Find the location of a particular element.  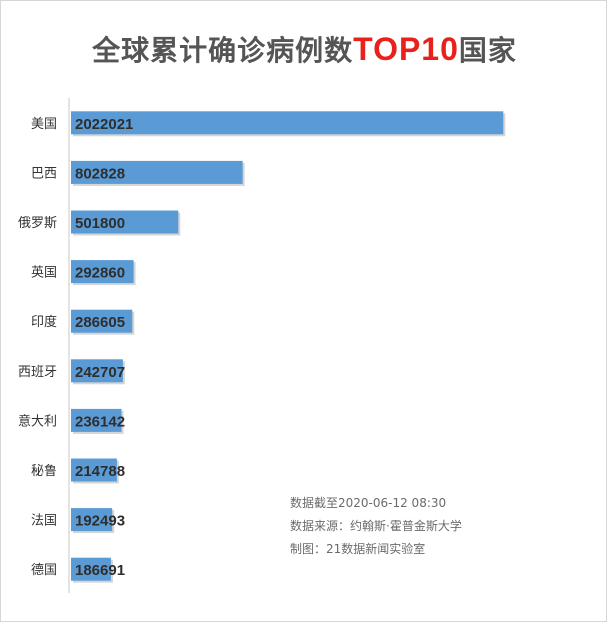

value-label-0: 2022021 is located at coordinates (104, 124).